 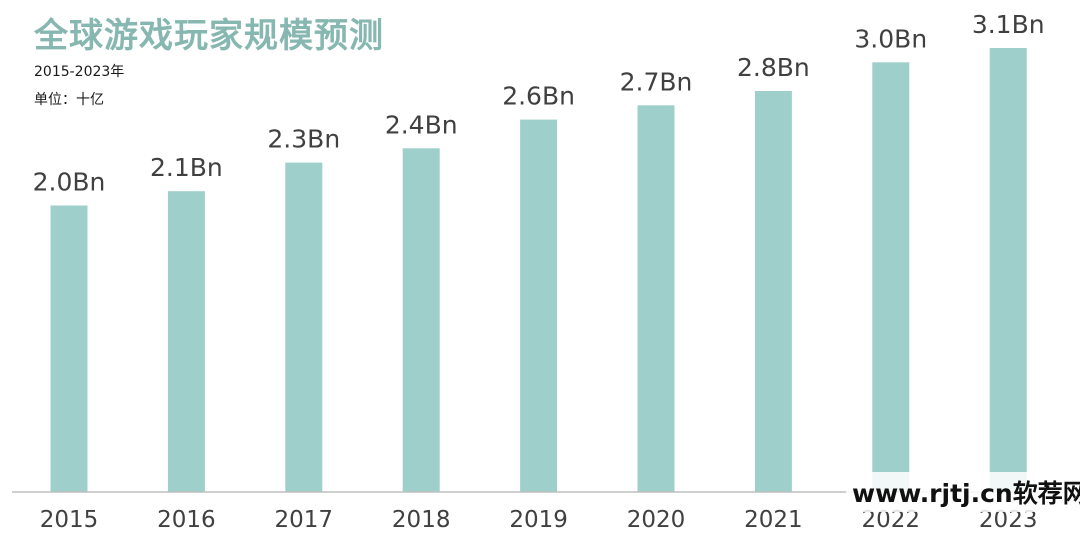 I want to click on data-label-2016: 2.1Bn, so click(x=186, y=167).